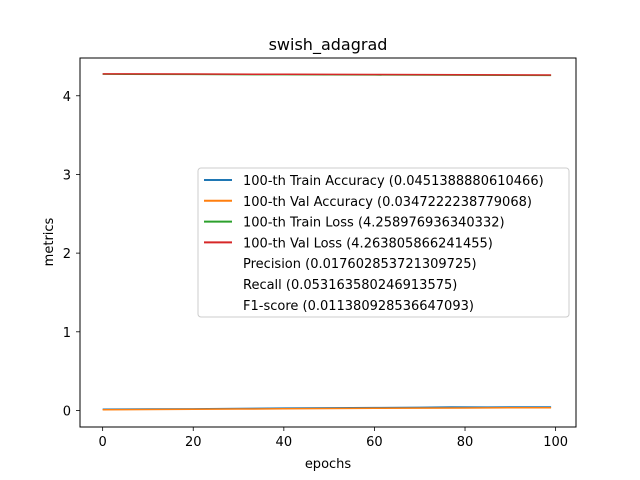  I want to click on chart-title: swish_adagrad, so click(328, 45).